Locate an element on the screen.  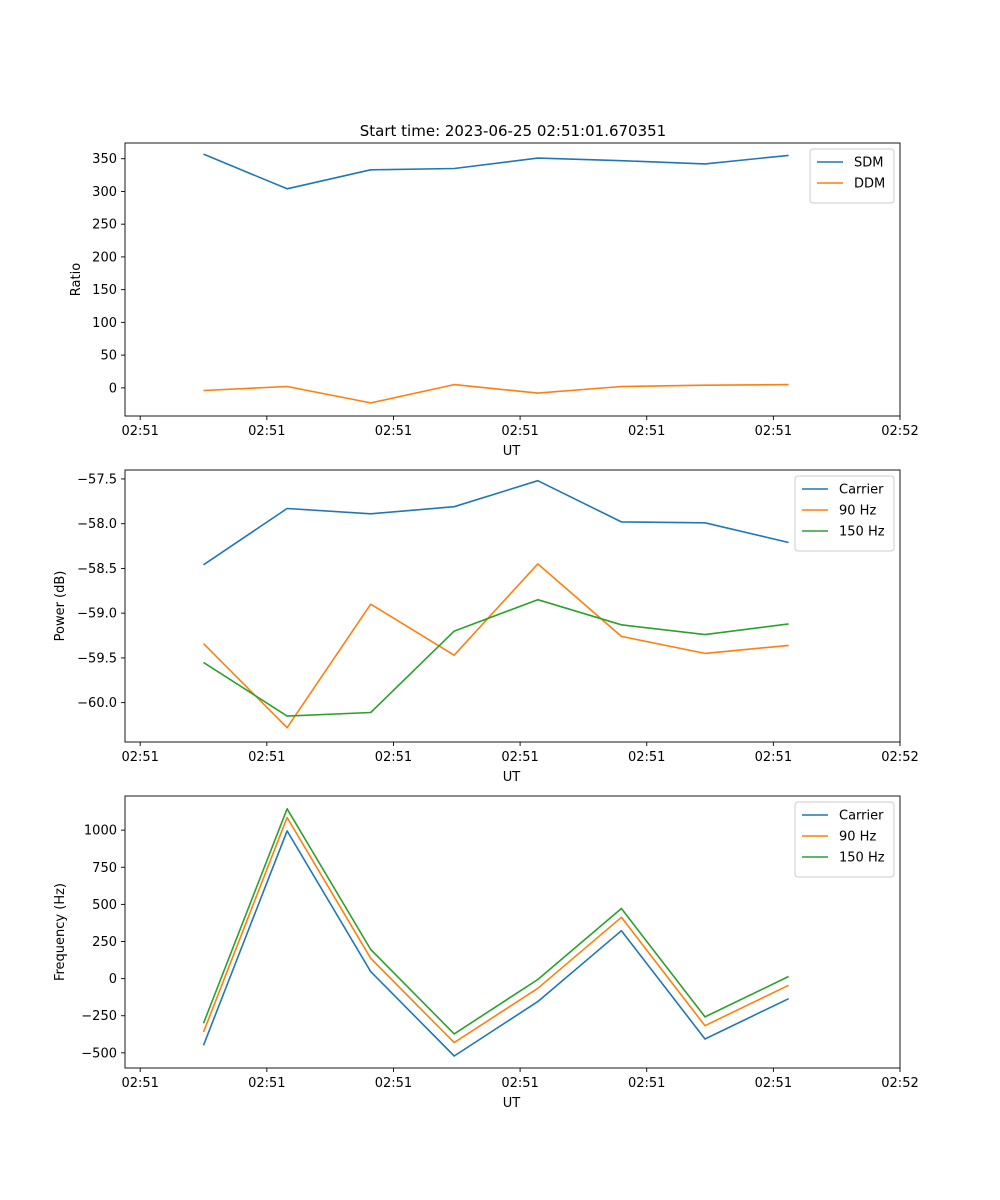
y-axis-label: Ratio is located at coordinates (76, 279).